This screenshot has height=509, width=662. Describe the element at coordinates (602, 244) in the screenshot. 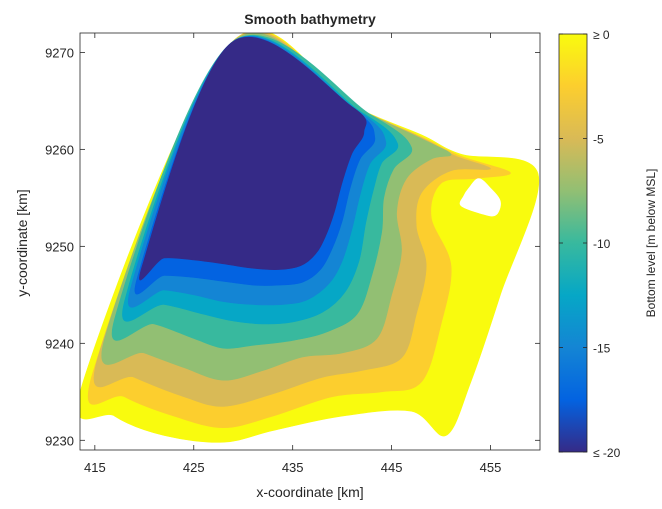

I see `colorbar-tick-label: -10` at that location.